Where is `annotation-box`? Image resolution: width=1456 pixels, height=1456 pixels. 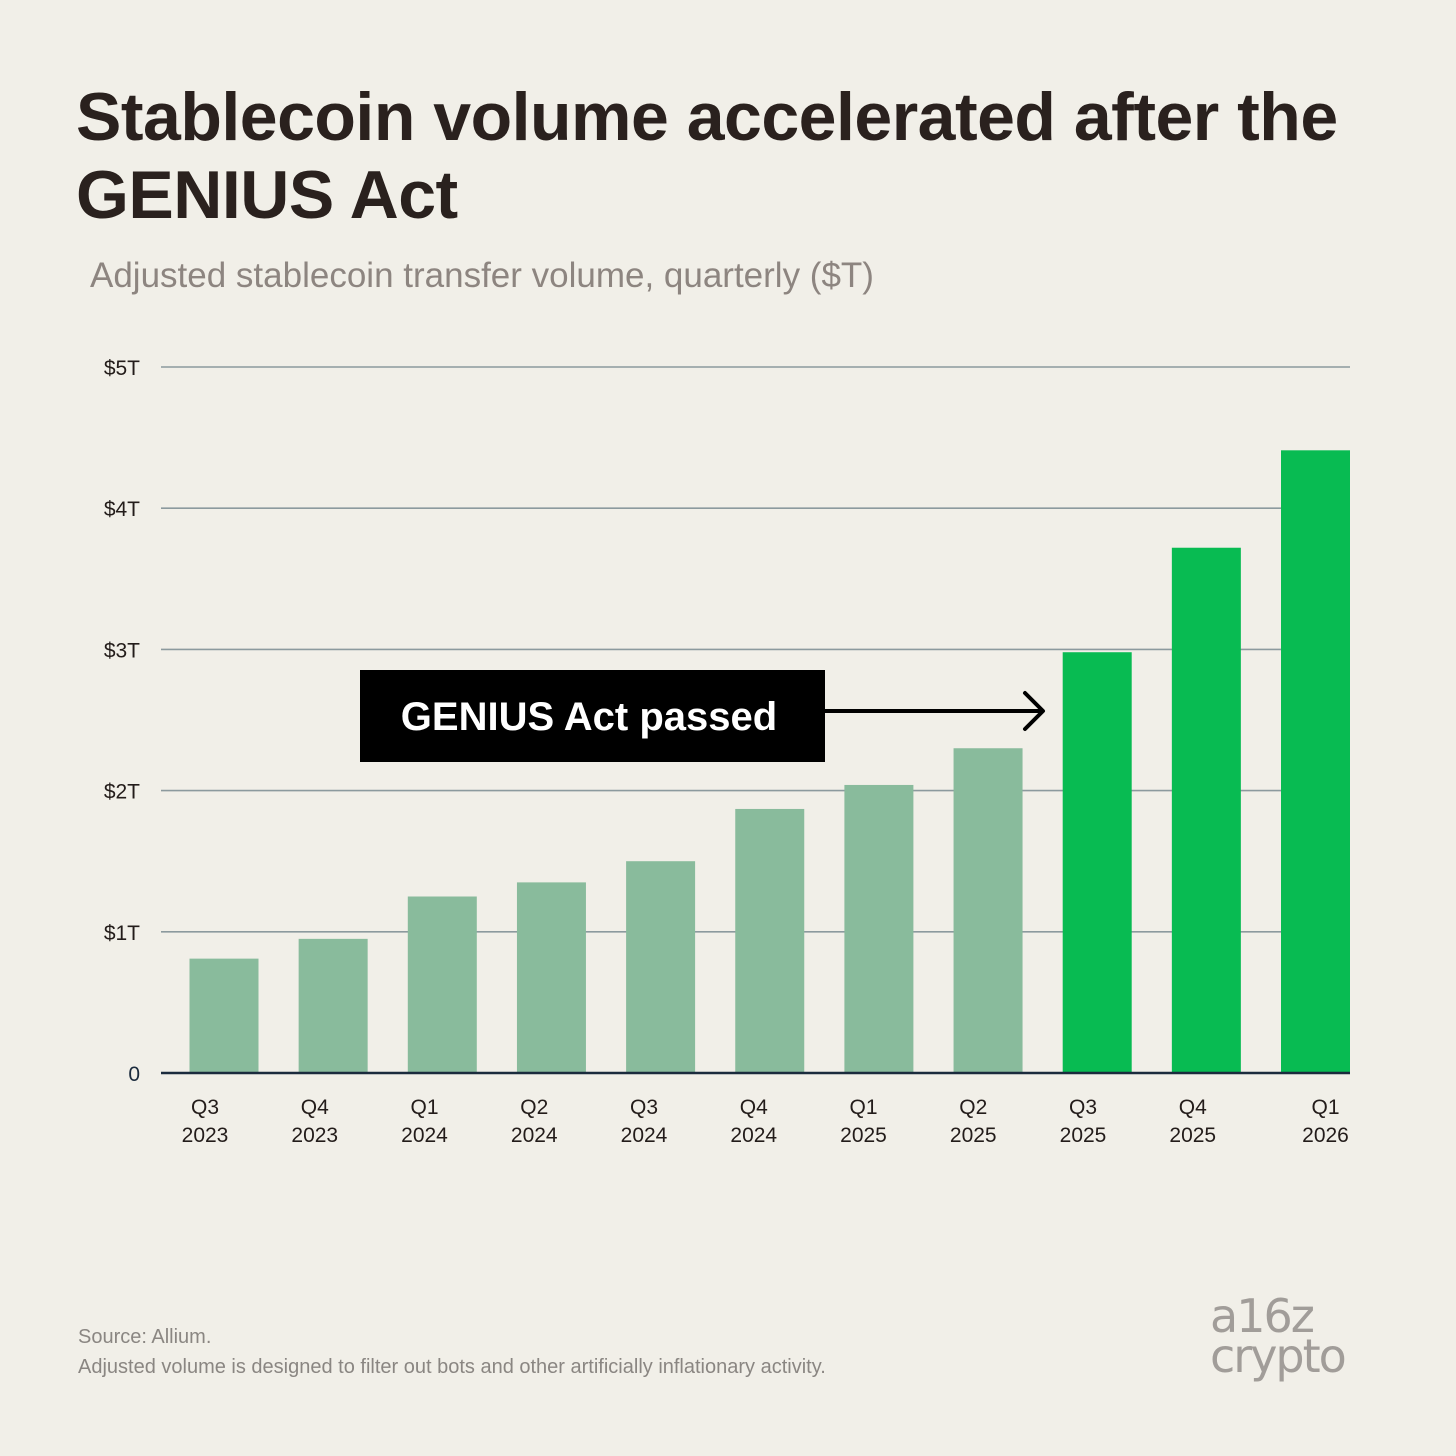
annotation-box is located at coordinates (592, 716).